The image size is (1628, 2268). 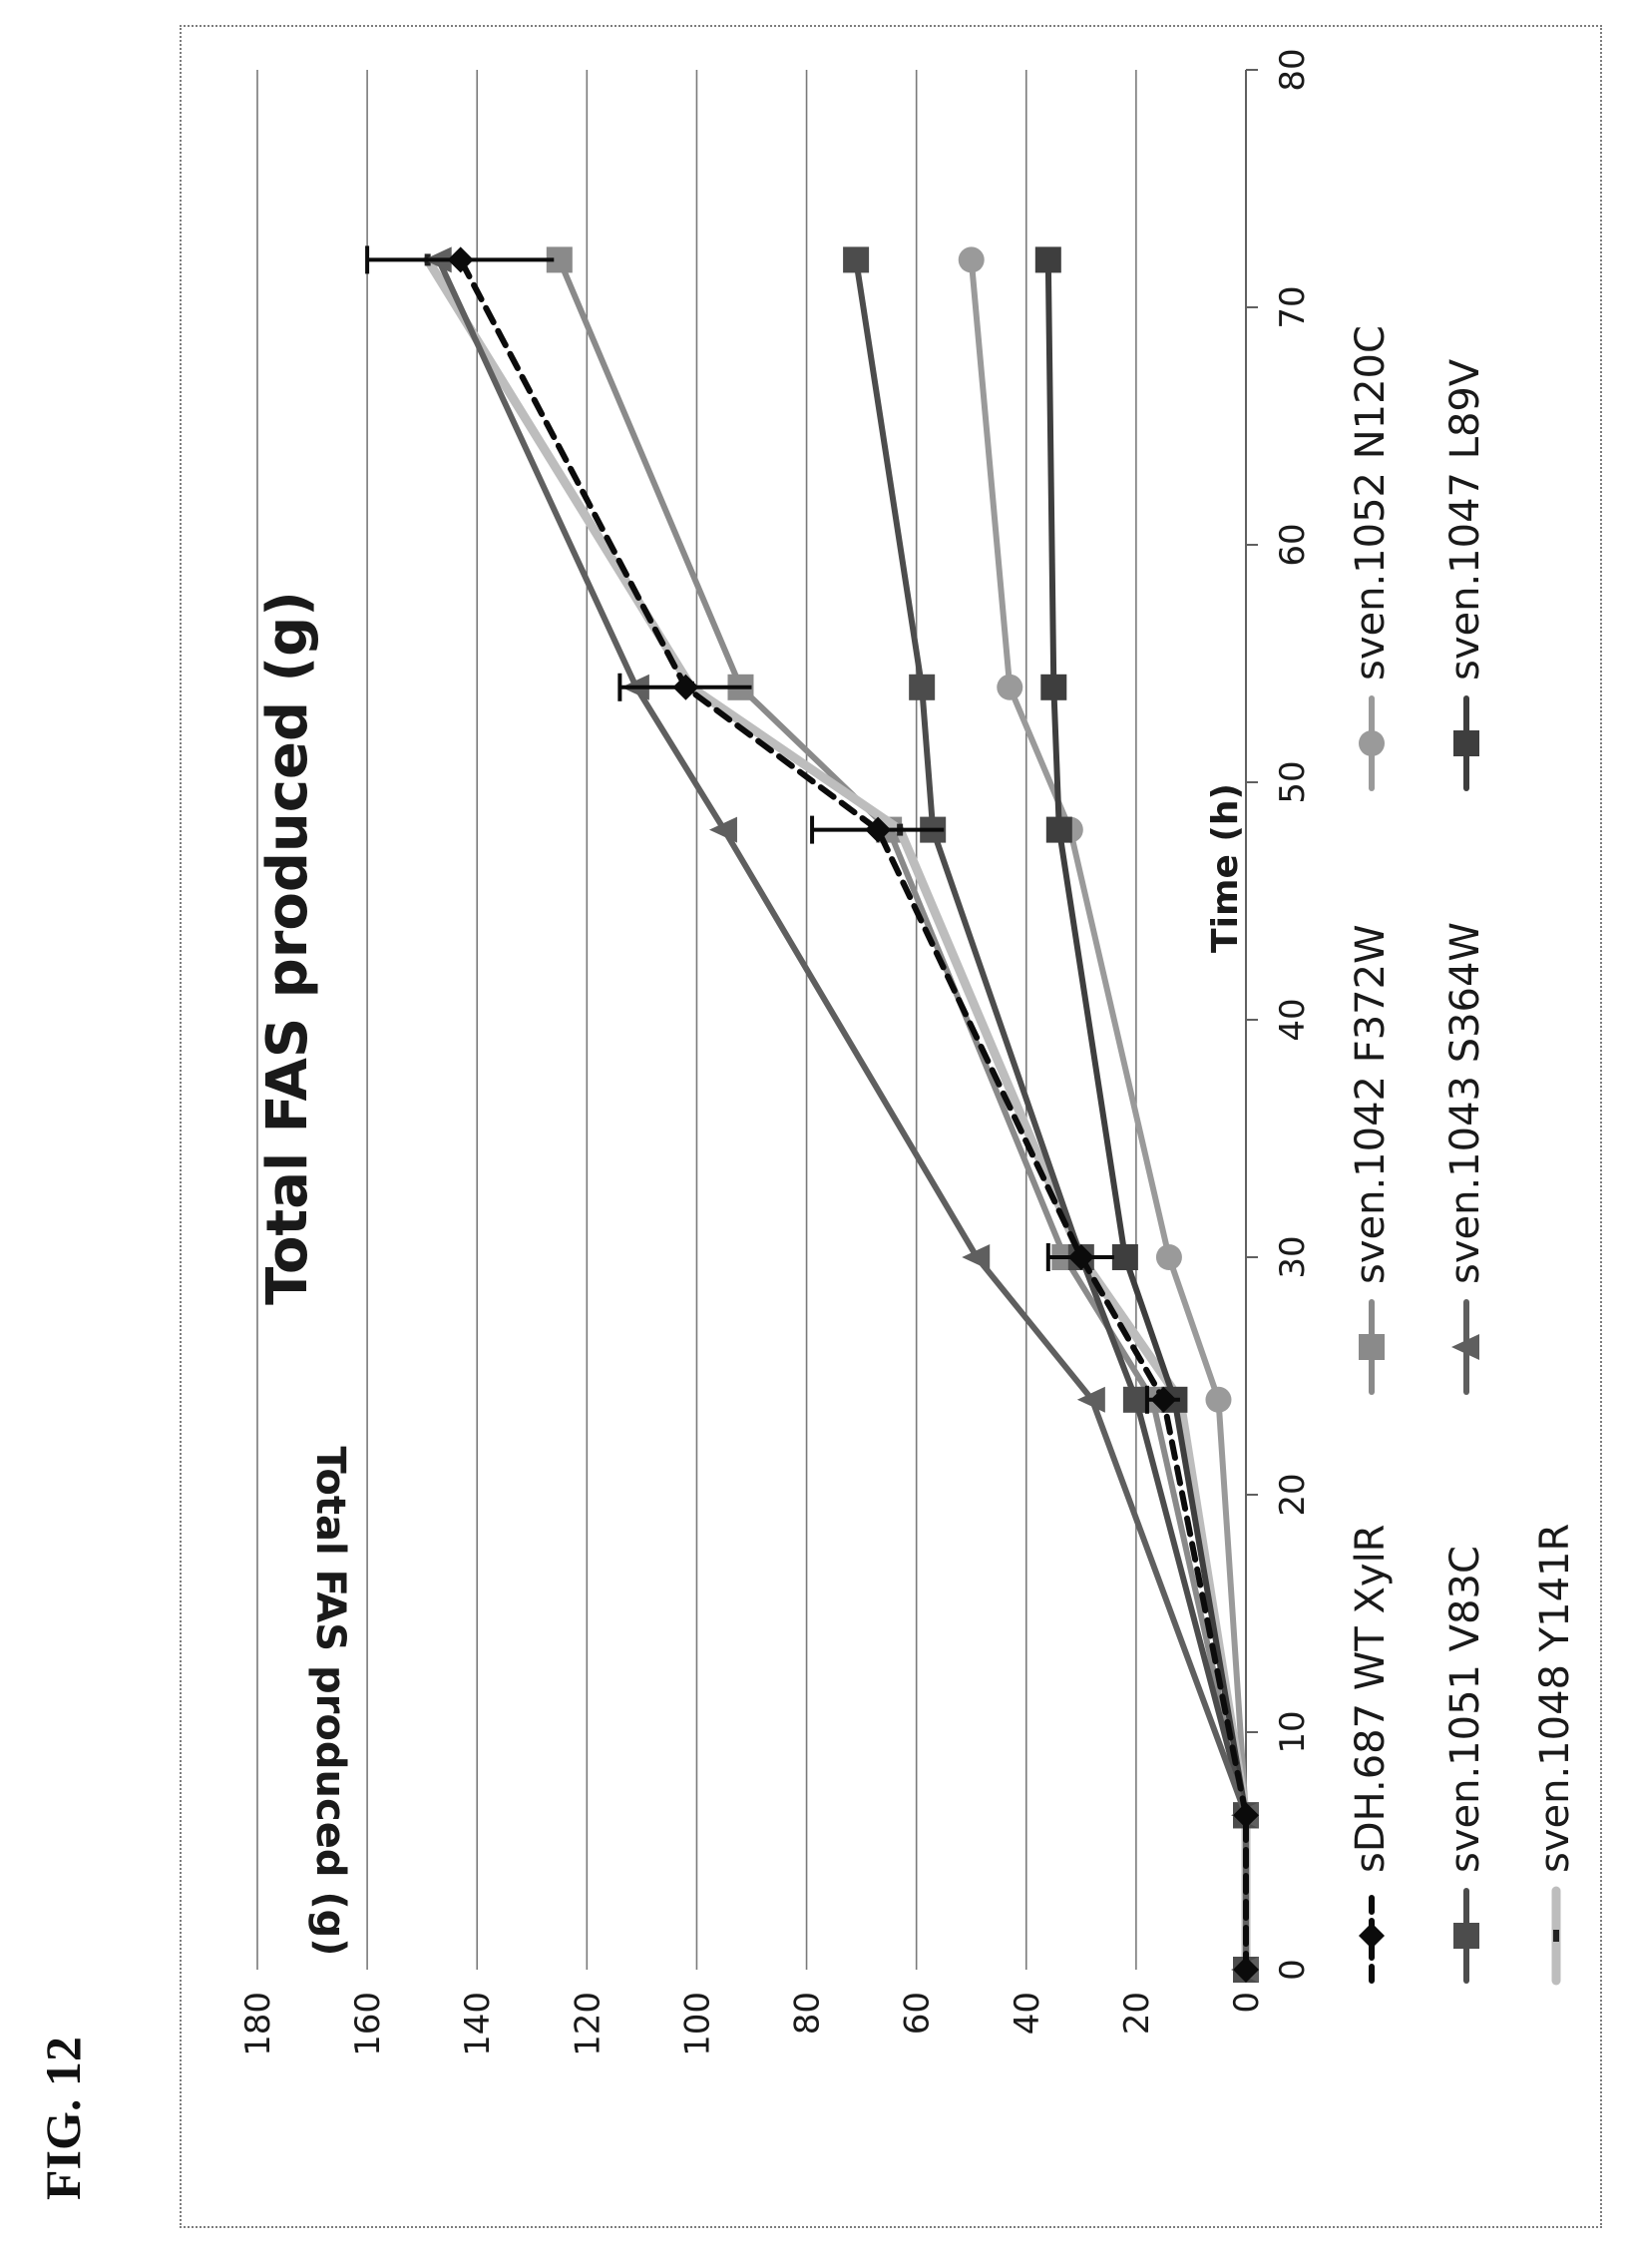 I want to click on axes, so click(x=1251, y=1020).